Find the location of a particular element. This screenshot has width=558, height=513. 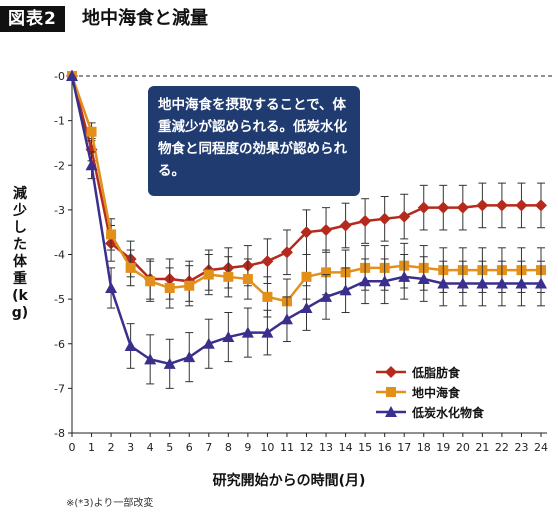

x-tick-label: 9 is located at coordinates (247, 447).